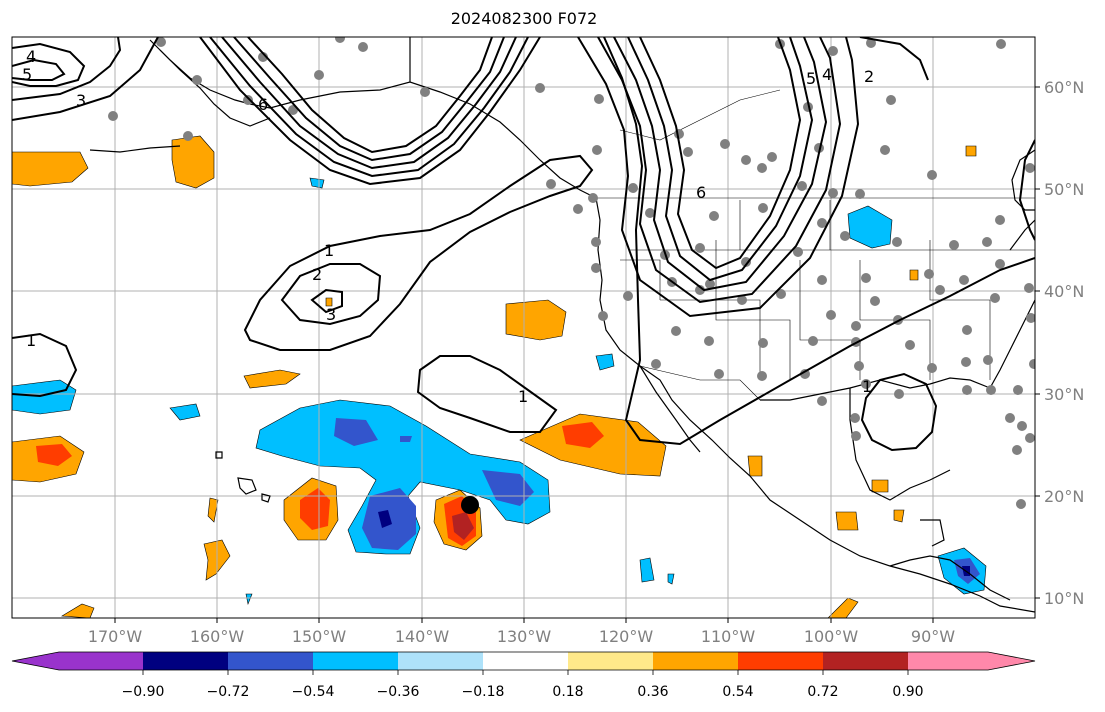  What do you see at coordinates (567, 692) in the screenshot?
I see `colorbar-tick-label: 0.18` at bounding box center [567, 692].